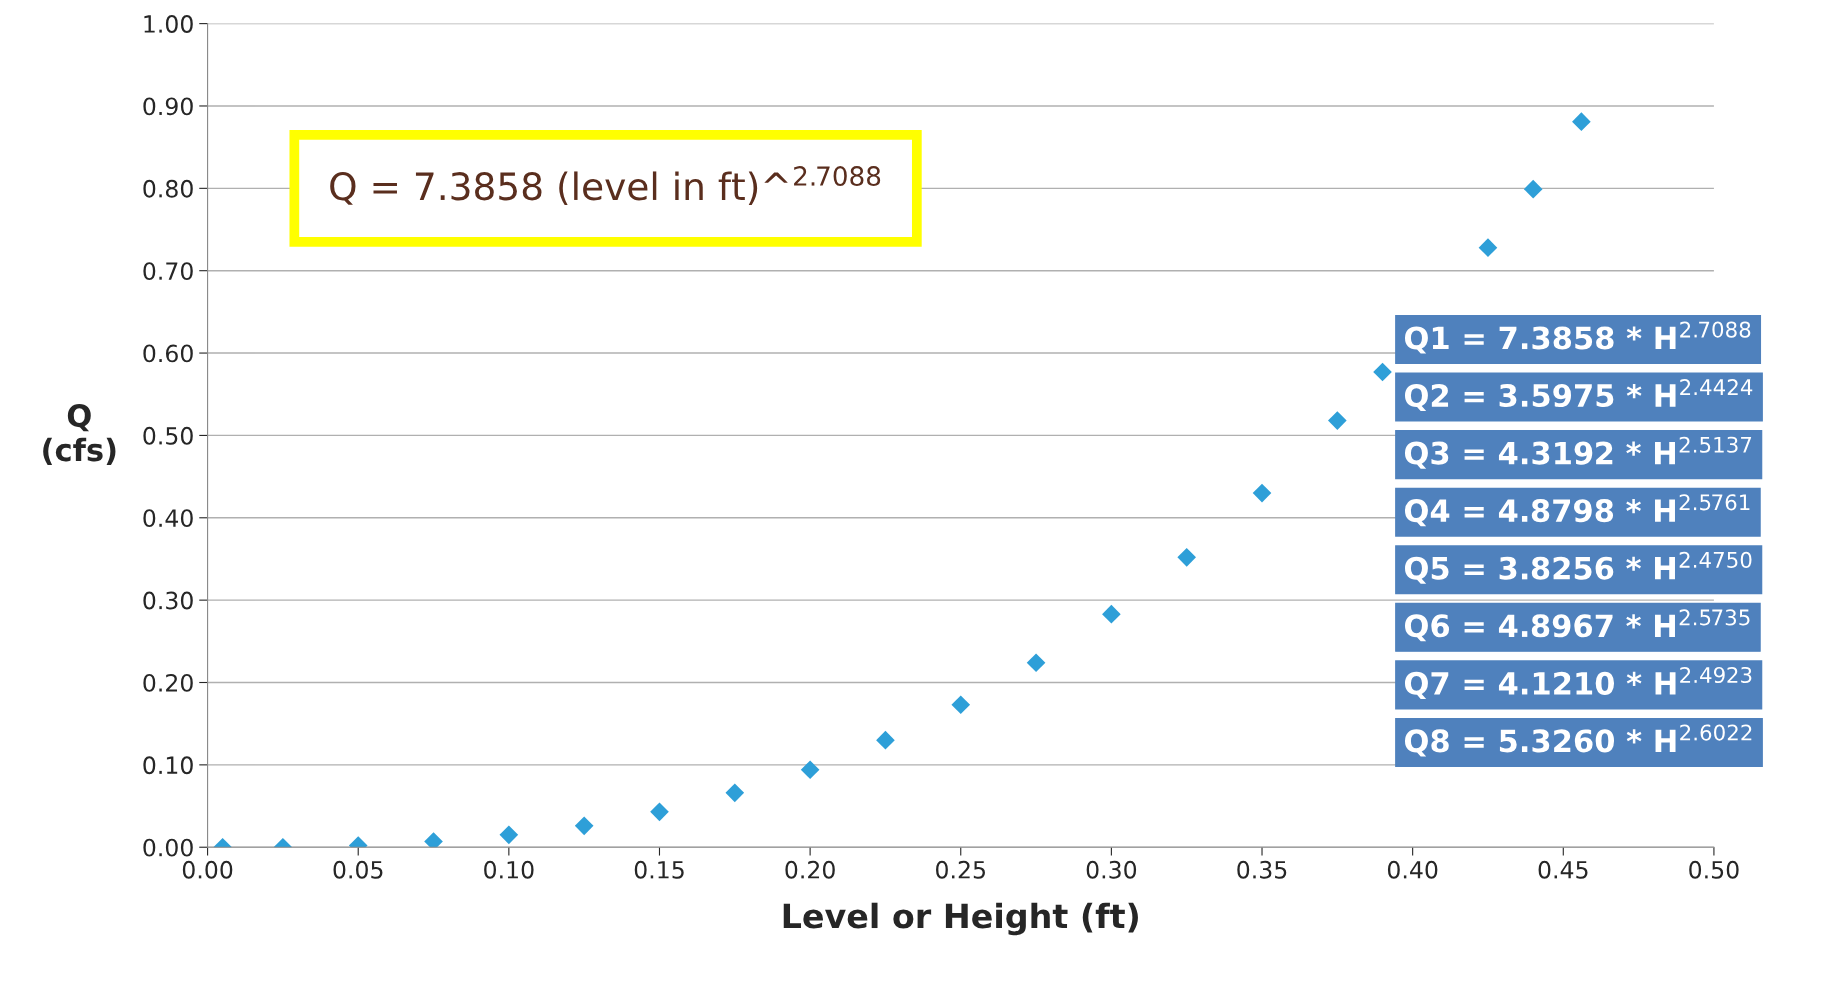 This screenshot has height=984, width=1837. What do you see at coordinates (79, 434) in the screenshot?
I see `y-axis-title: Q (cfs)` at bounding box center [79, 434].